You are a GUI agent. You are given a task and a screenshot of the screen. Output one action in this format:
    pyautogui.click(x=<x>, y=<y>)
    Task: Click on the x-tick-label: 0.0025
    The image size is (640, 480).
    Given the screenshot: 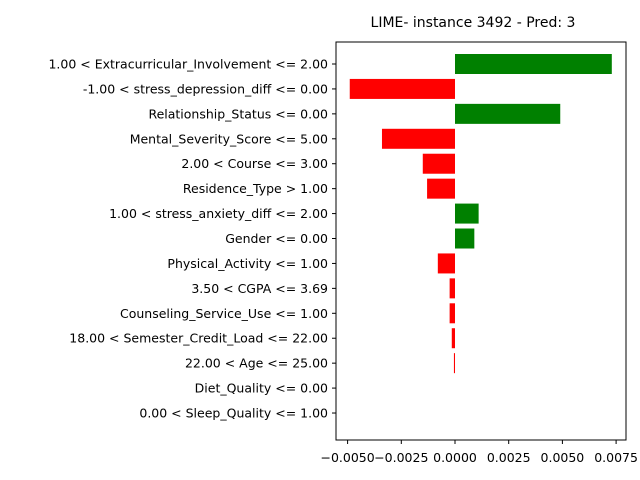 What is the action you would take?
    pyautogui.click(x=509, y=457)
    